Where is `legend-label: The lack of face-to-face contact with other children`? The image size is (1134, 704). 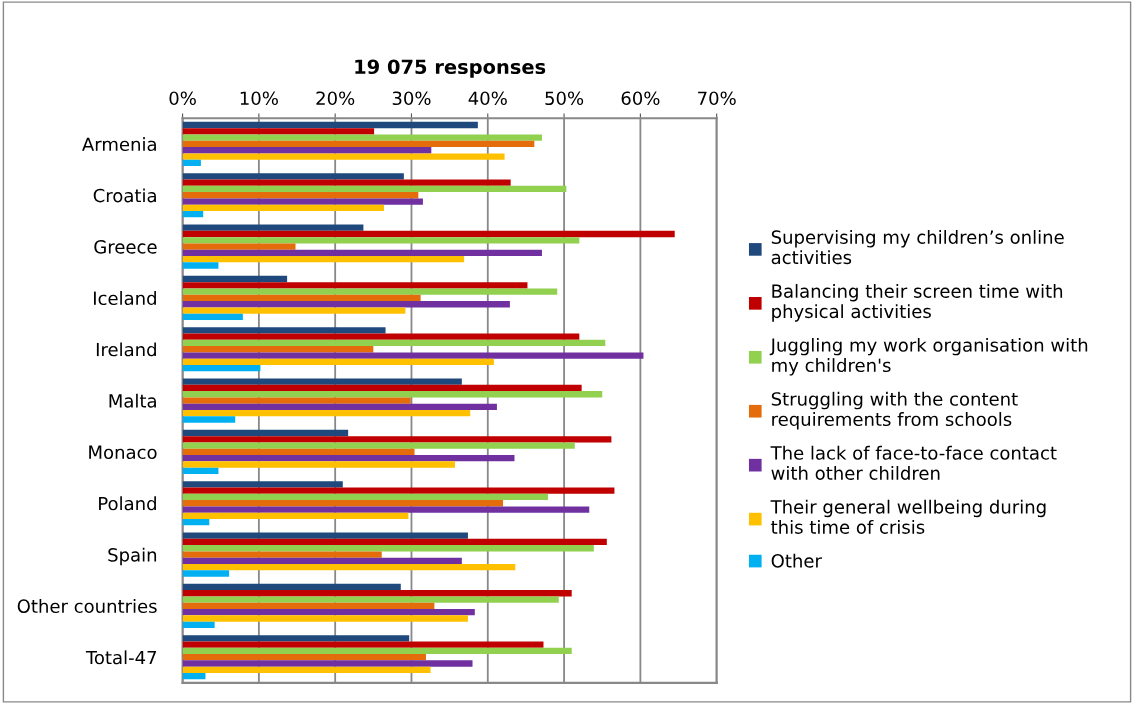 legend-label: The lack of face-to-face contact with other children is located at coordinates (913, 462).